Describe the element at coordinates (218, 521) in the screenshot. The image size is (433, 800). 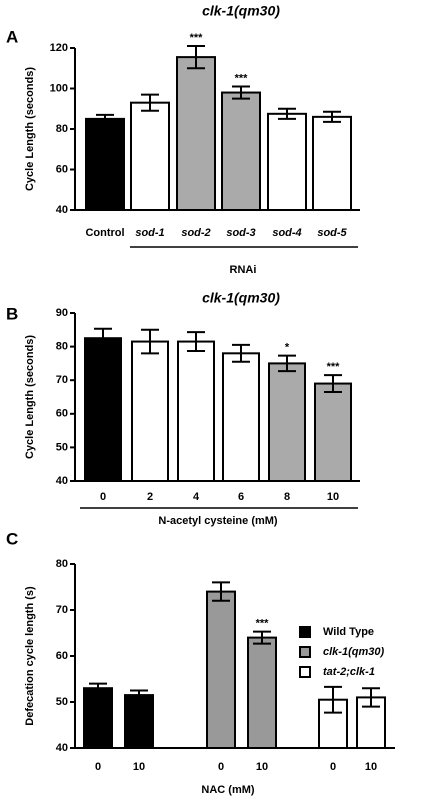
I see `x-axis-label: N-acetyl cysteine (mM)` at that location.